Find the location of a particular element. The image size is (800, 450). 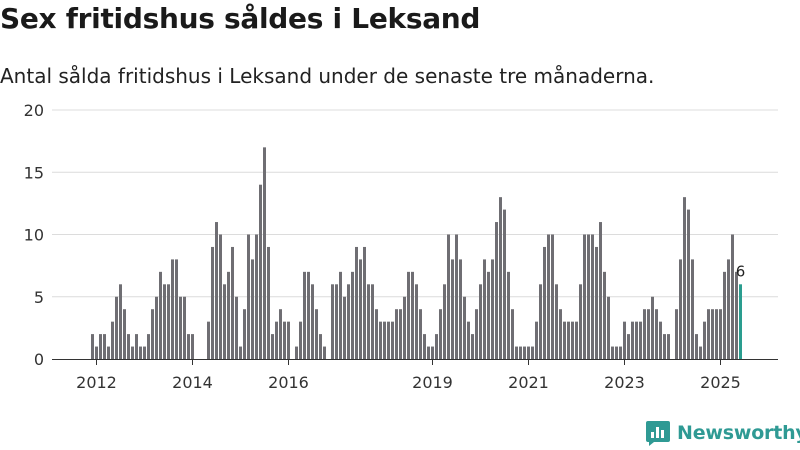

x-tick-label: 2016 is located at coordinates (288, 382).